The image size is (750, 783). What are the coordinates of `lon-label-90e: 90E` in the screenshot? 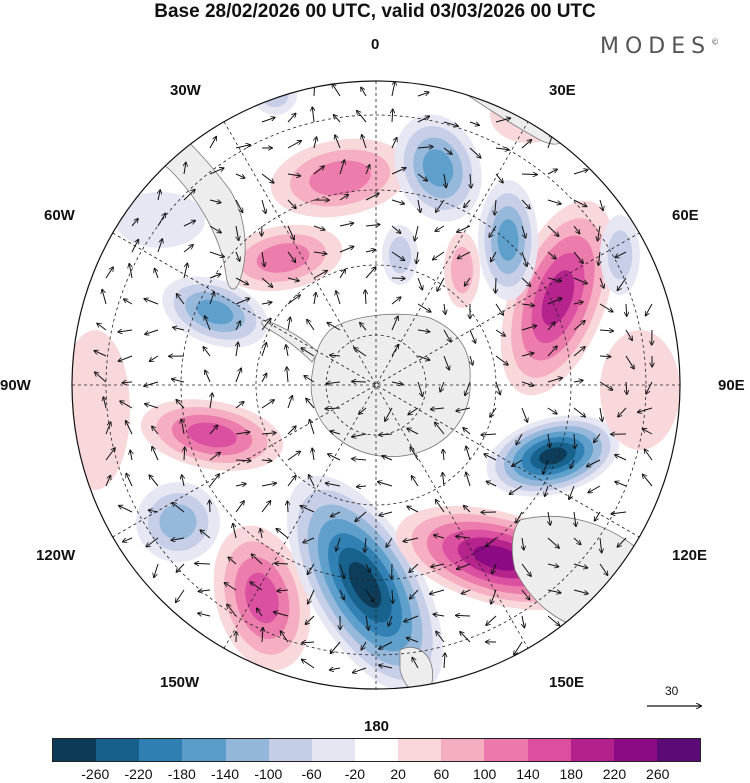 It's located at (731, 385).